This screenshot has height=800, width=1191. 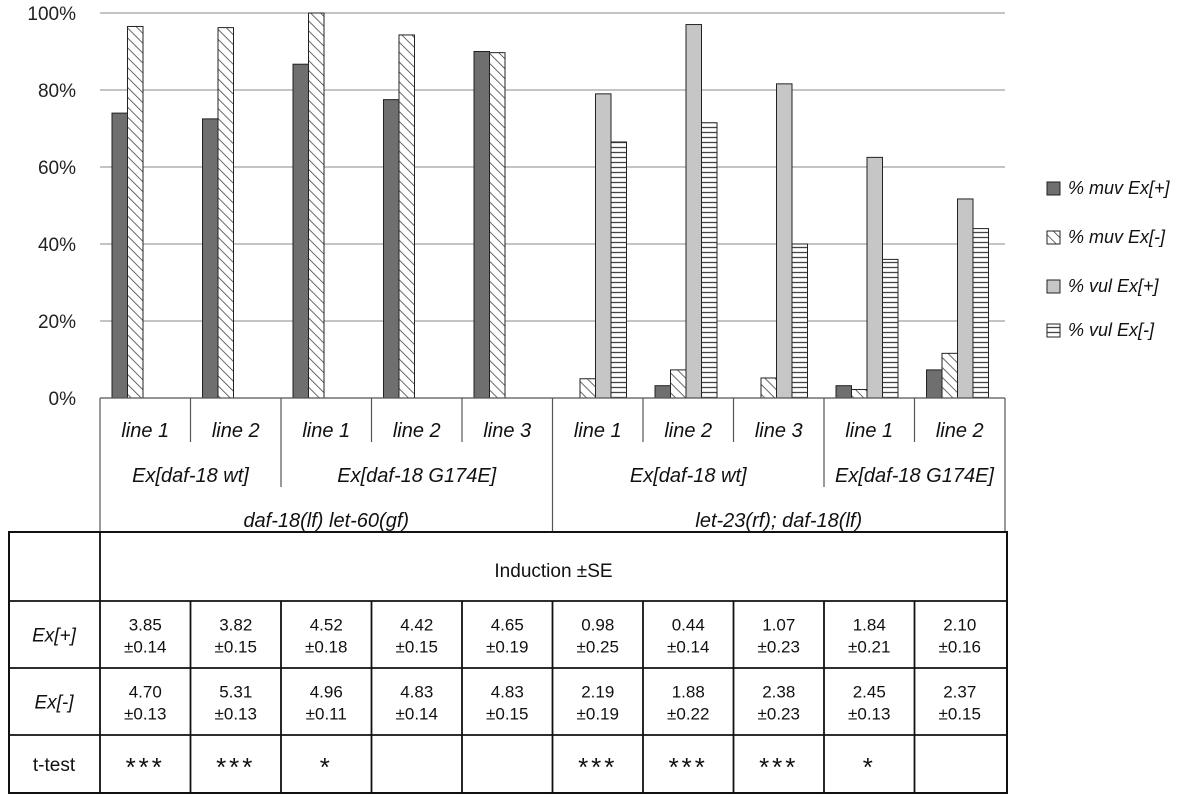 What do you see at coordinates (326, 625) in the screenshot?
I see `induction-value: 4.52` at bounding box center [326, 625].